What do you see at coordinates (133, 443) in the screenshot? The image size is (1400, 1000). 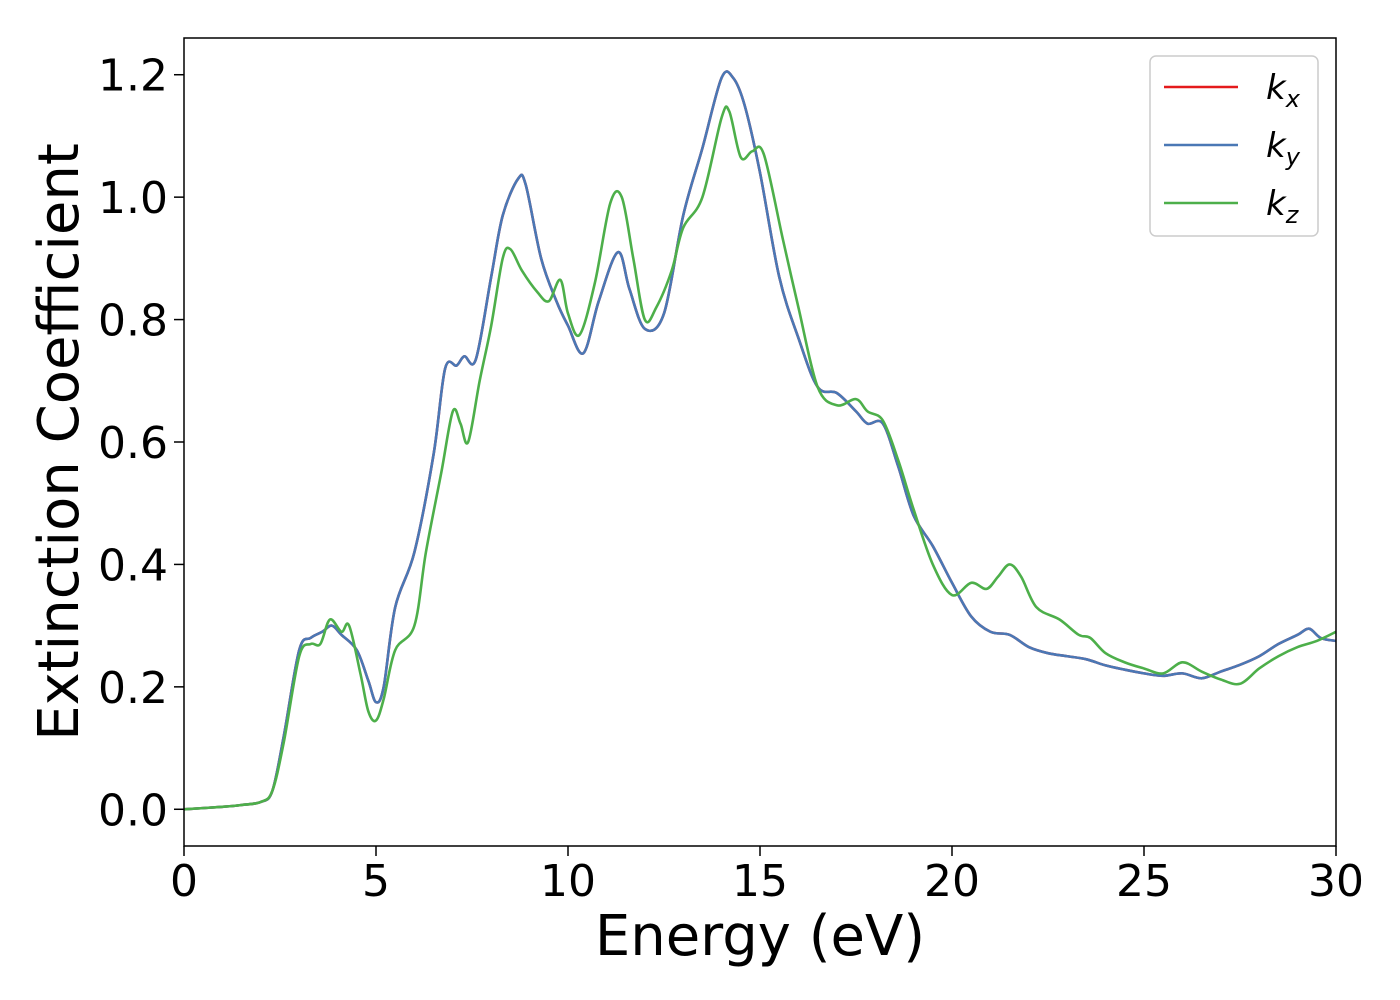 I see `y-tick-label: 0.6` at bounding box center [133, 443].